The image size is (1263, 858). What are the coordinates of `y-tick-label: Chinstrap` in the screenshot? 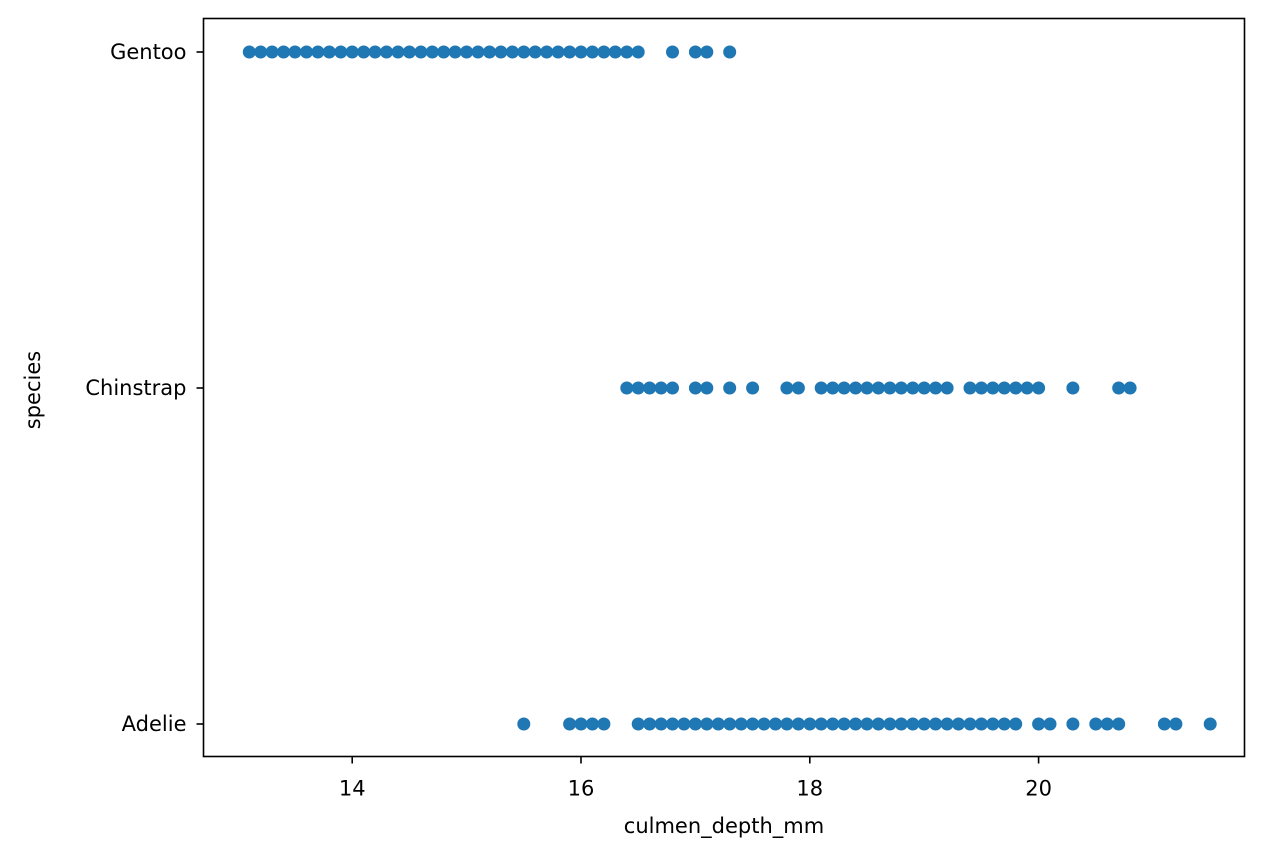 It's located at (135, 388).